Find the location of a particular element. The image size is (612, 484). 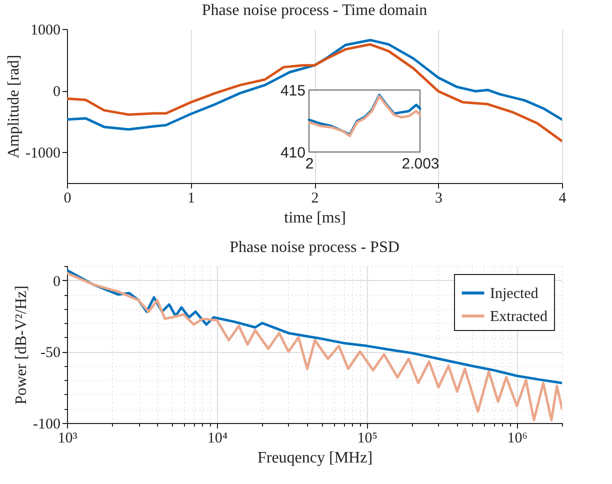

chart-title: Phase noise process - PSD is located at coordinates (315, 247).